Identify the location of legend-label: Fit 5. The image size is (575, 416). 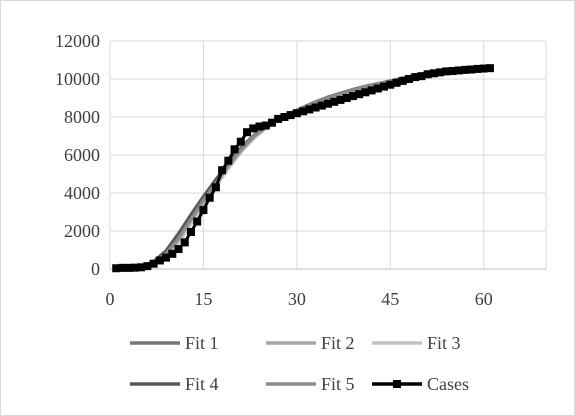
(338, 384).